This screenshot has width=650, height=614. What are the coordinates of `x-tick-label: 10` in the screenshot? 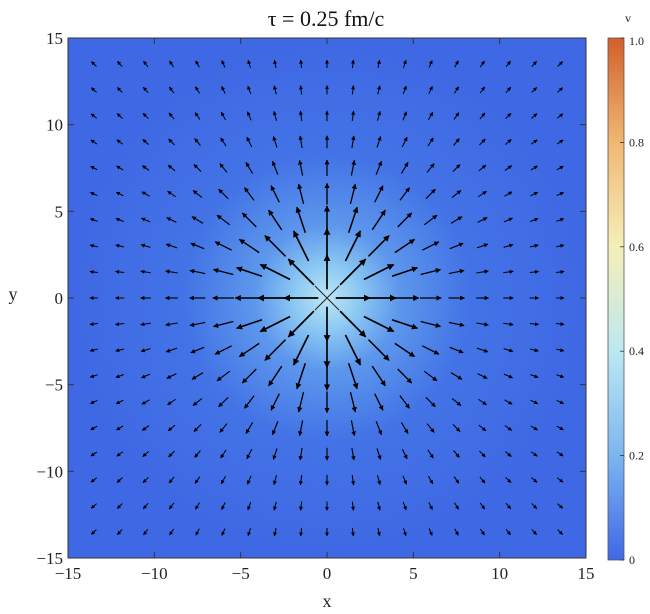 It's located at (499, 573).